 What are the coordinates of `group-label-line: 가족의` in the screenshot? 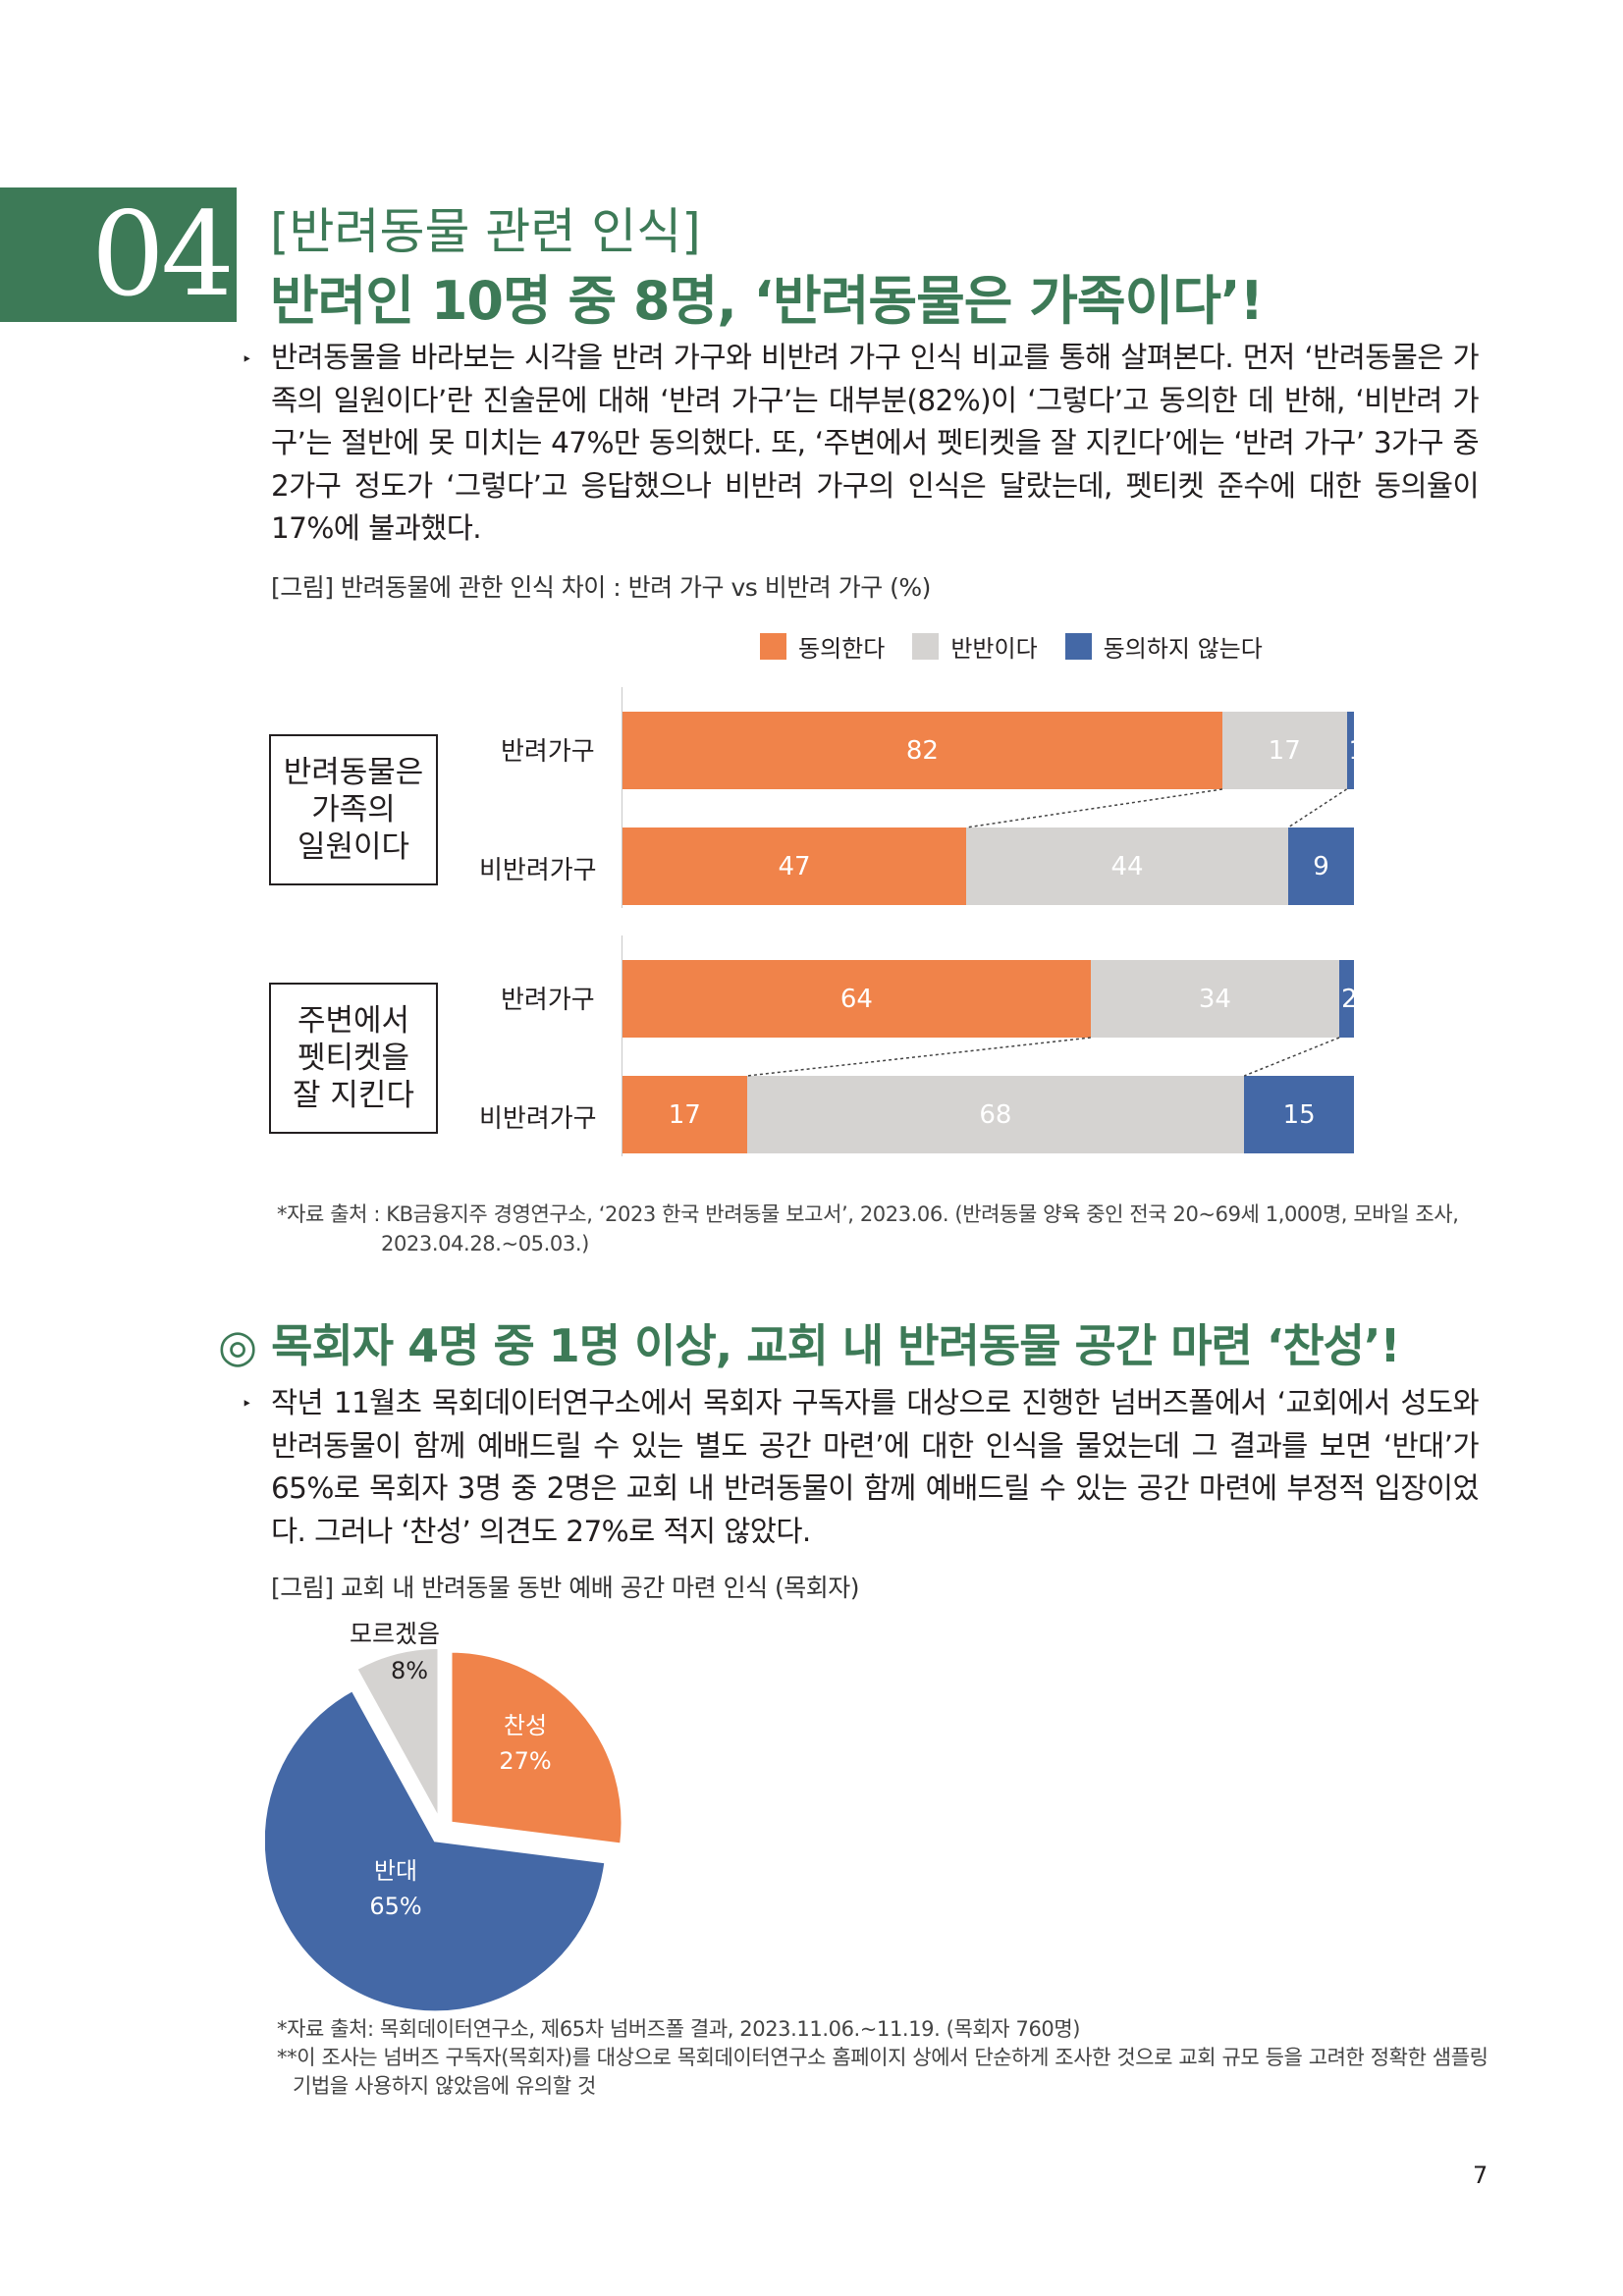 It's located at (353, 810).